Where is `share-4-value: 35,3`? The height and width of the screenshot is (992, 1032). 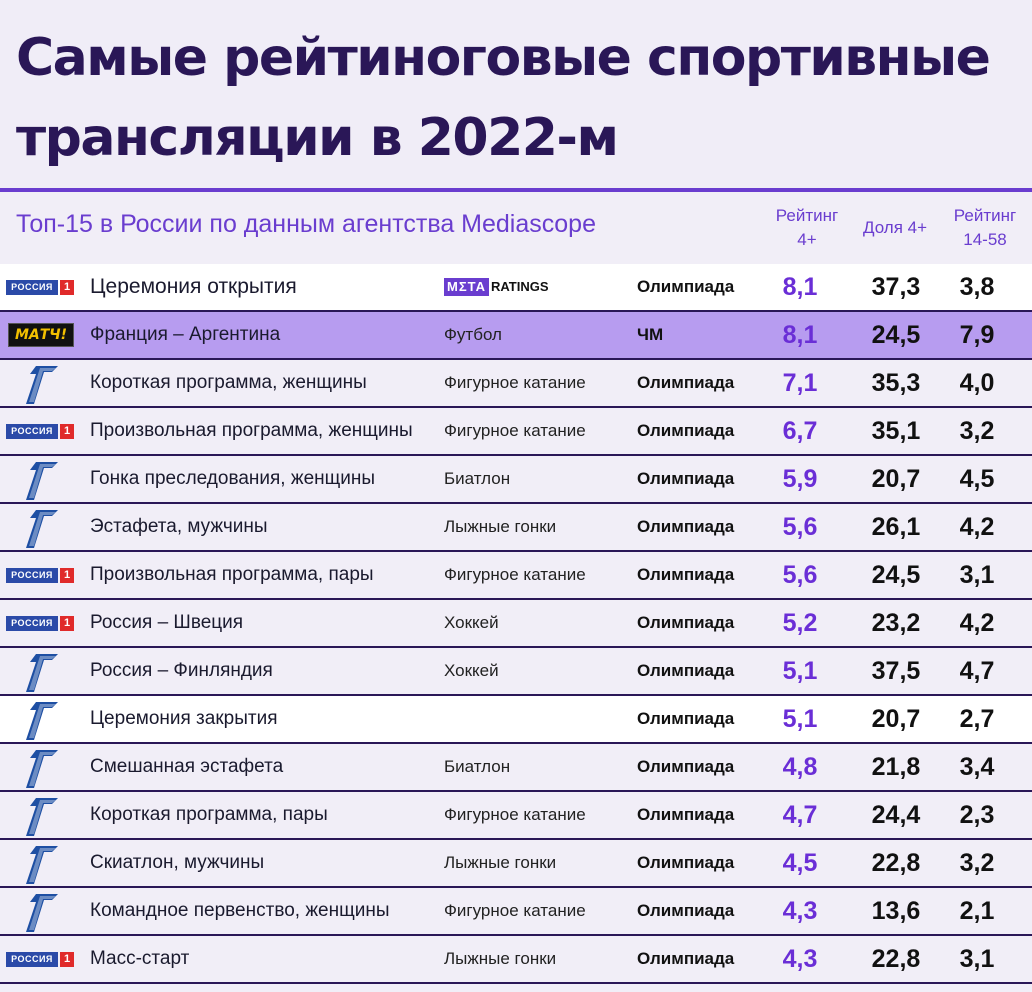
share-4-value: 35,3 is located at coordinates (896, 383).